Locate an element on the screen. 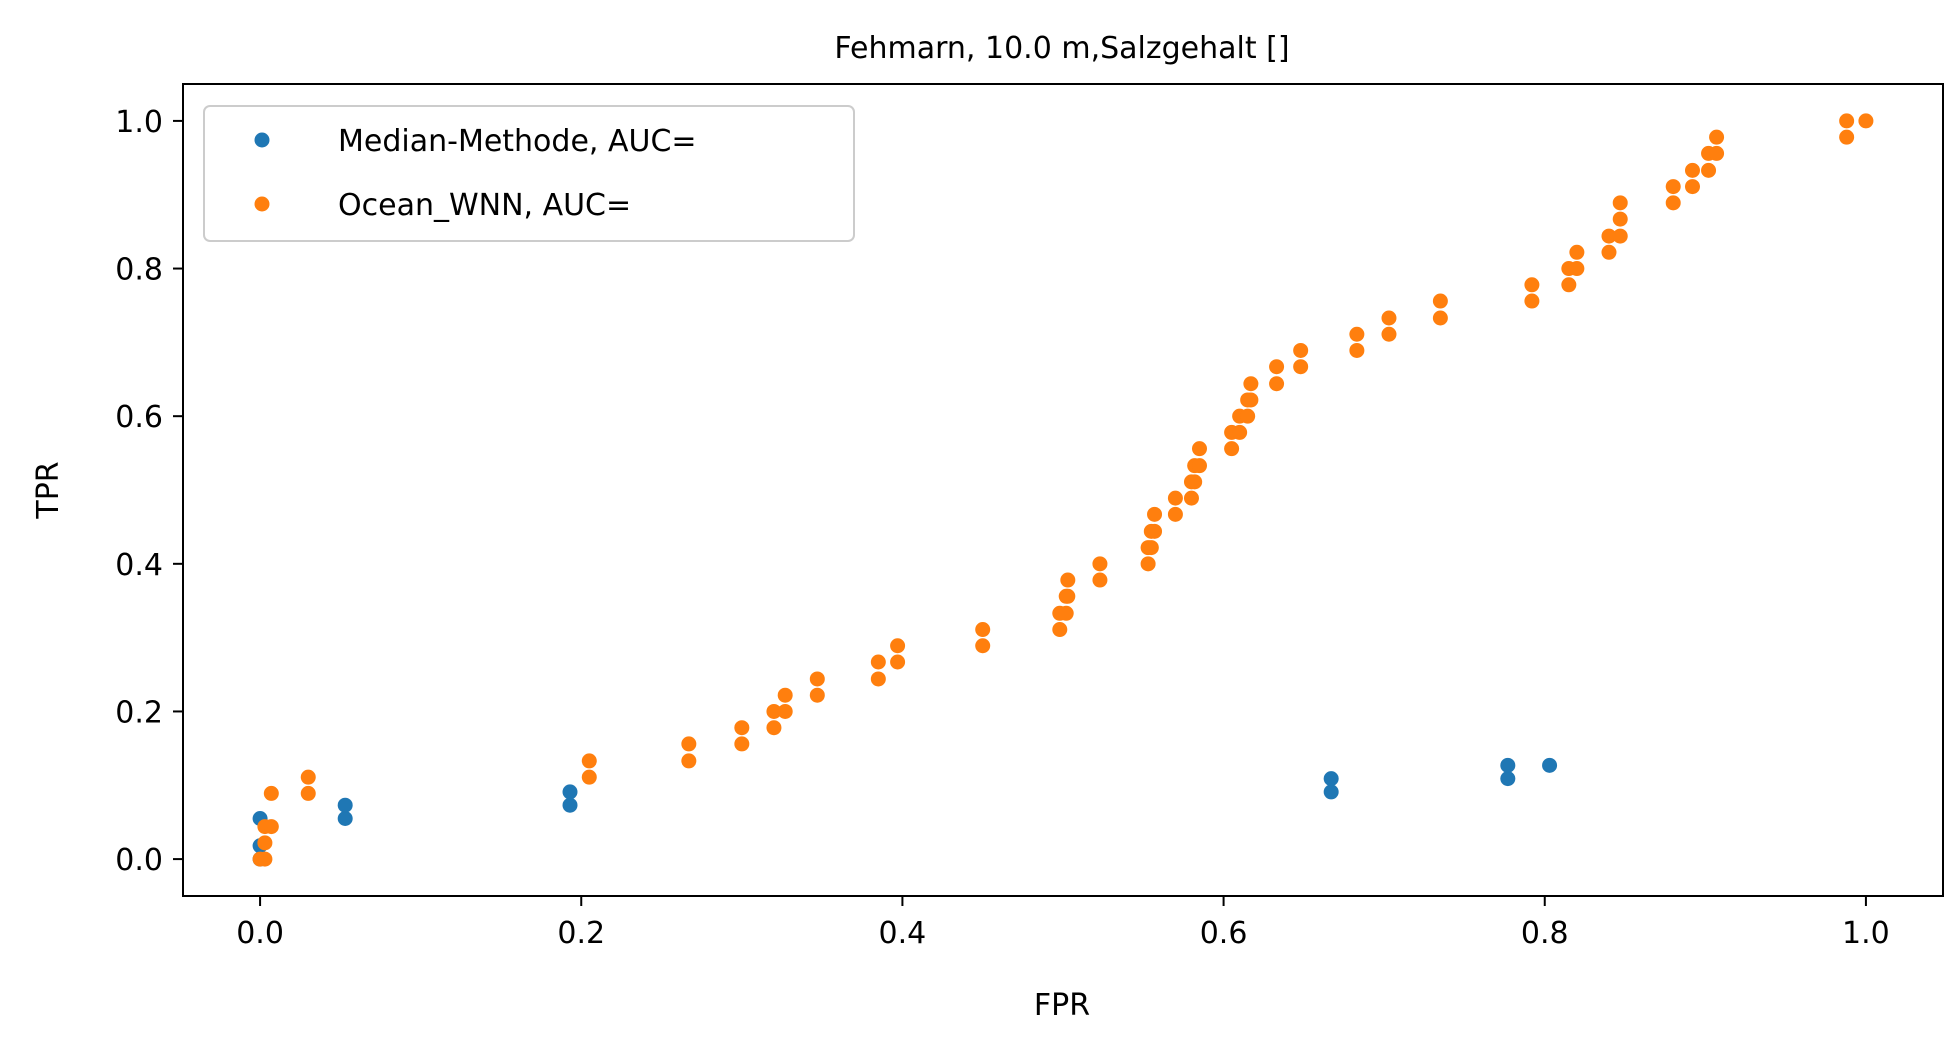 The image size is (1958, 1049). y-tick-label: 0.2 is located at coordinates (139, 712).